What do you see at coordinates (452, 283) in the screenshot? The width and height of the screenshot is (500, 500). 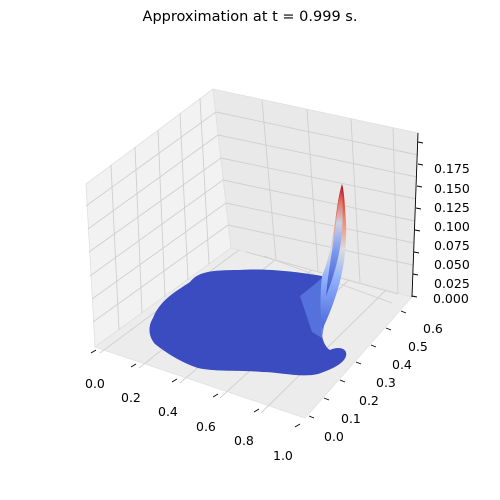 I see `z-tick-label: 0.025` at bounding box center [452, 283].